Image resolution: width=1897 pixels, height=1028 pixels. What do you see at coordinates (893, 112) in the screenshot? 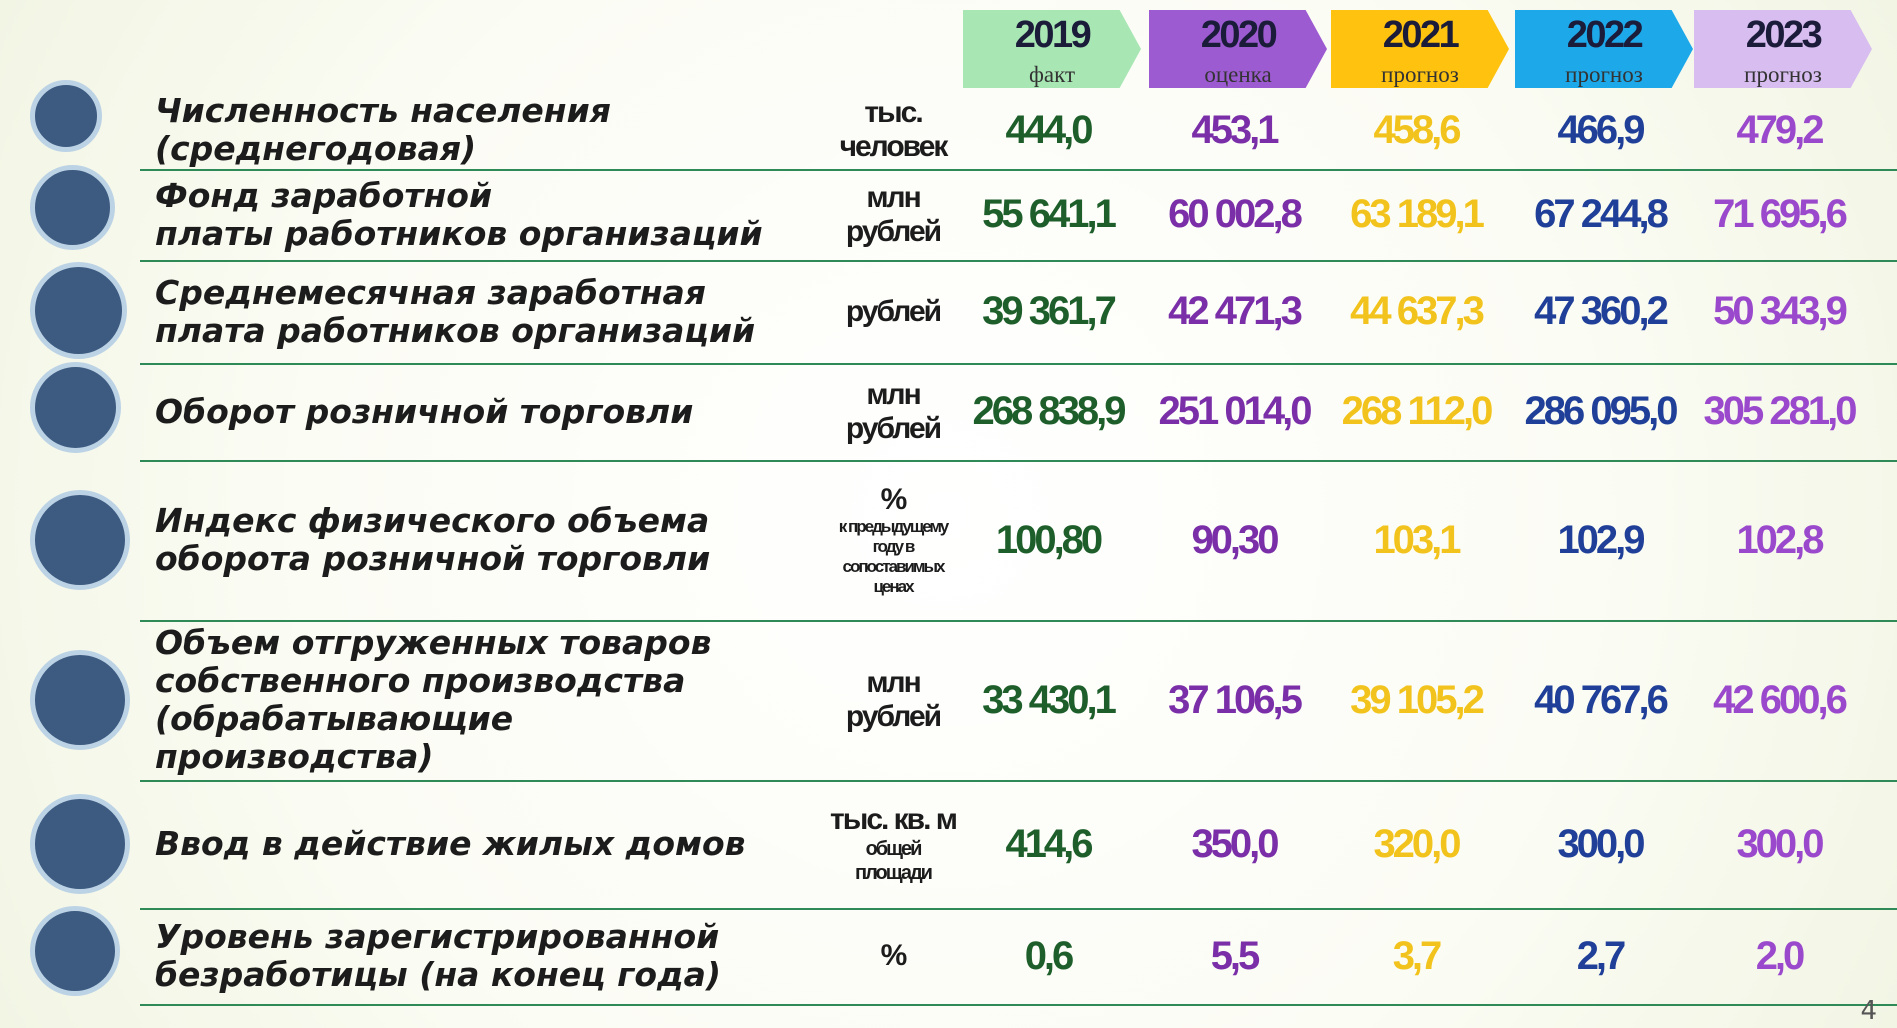
I see `unit-line: тыс.` at bounding box center [893, 112].